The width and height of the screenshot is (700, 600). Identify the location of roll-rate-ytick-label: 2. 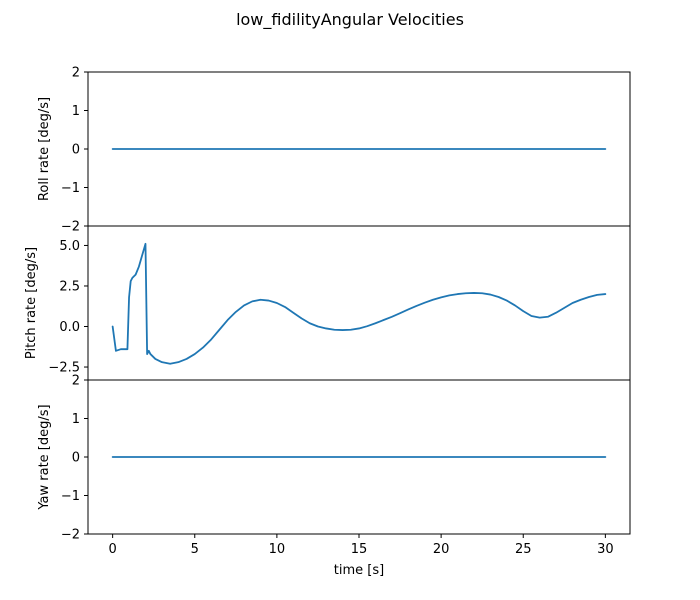
(76, 73).